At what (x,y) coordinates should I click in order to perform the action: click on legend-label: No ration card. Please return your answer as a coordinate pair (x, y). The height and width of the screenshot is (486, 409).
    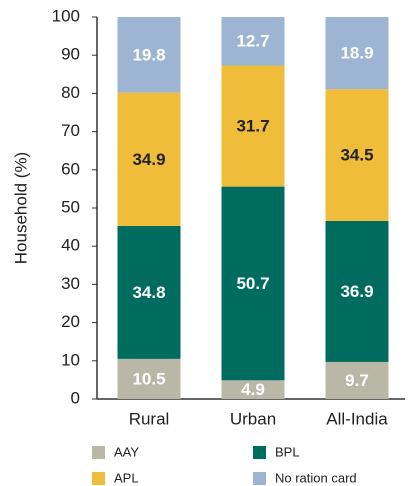
    Looking at the image, I should click on (316, 477).